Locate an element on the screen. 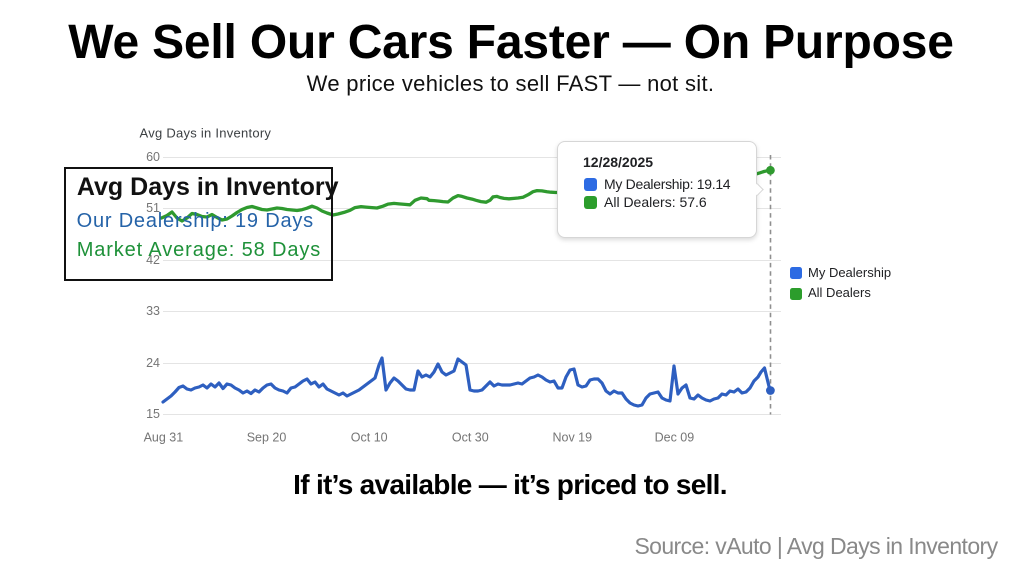  svg-text: 42 is located at coordinates (153, 260).